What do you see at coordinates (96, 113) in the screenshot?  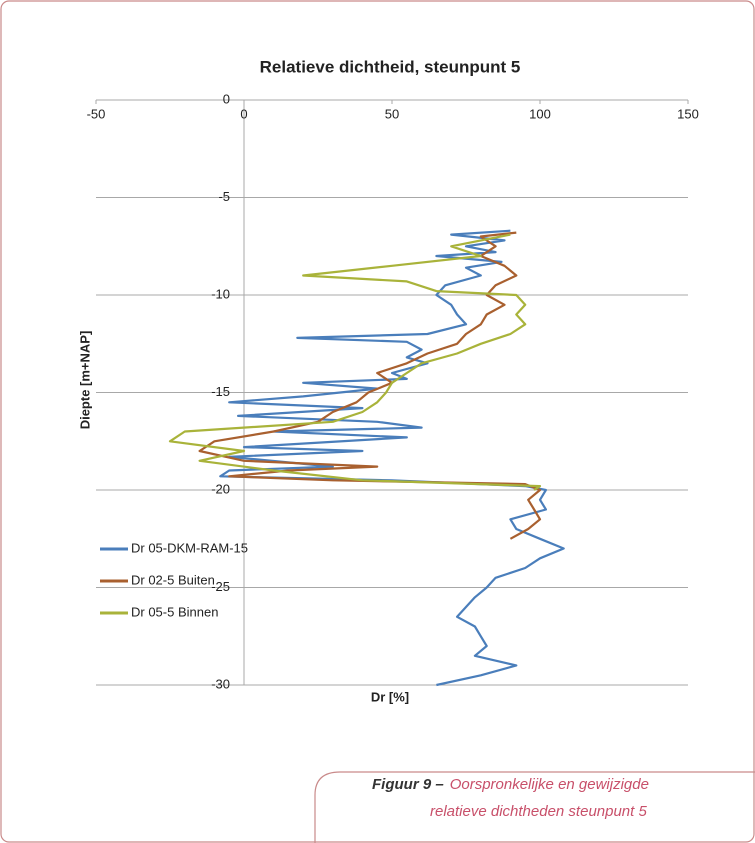 I see `x-tick-label: -50` at bounding box center [96, 113].